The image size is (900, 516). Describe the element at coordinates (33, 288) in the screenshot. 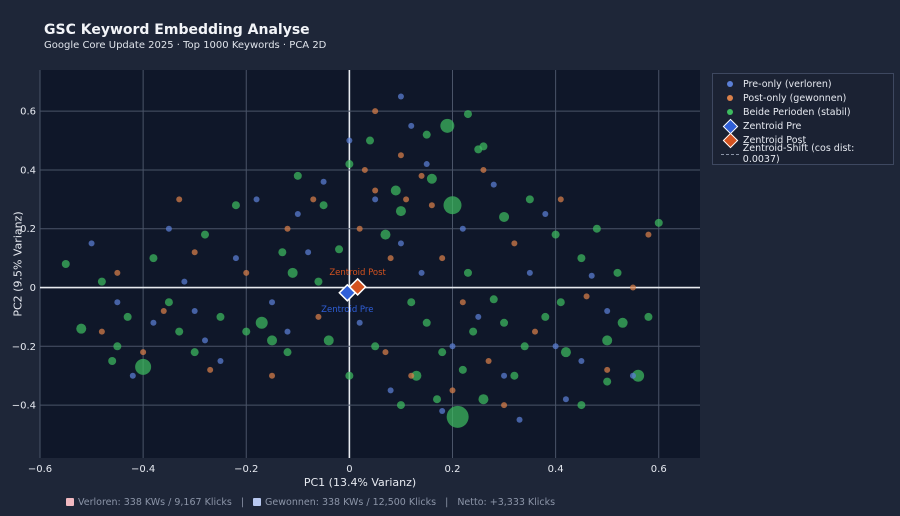

I see `y-tick-label: 0` at that location.